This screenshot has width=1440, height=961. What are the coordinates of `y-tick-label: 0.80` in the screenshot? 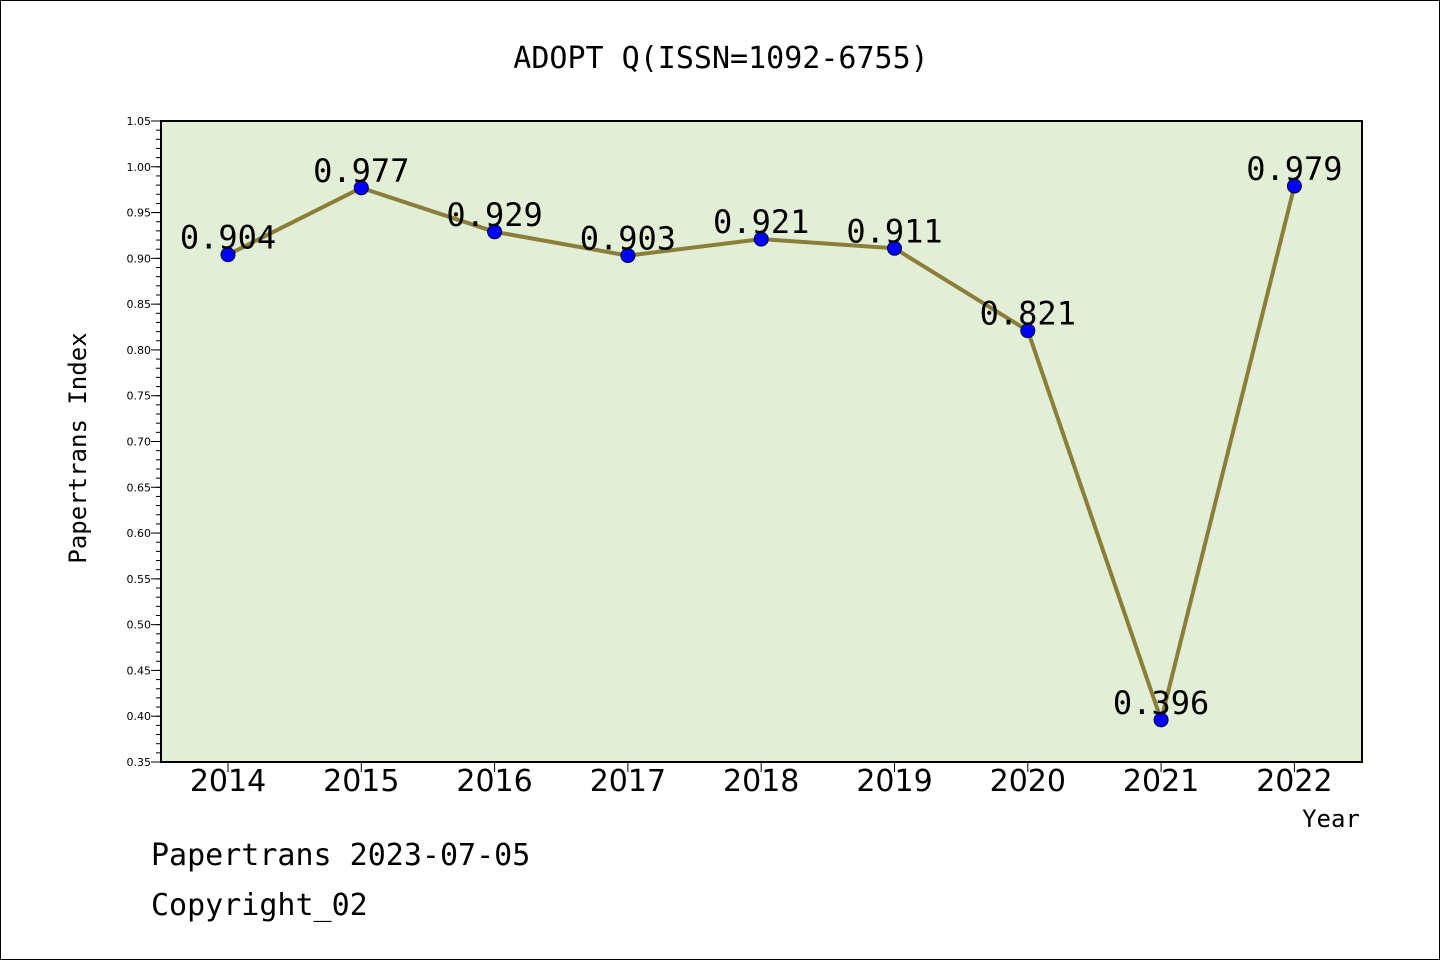 It's located at (139, 350).